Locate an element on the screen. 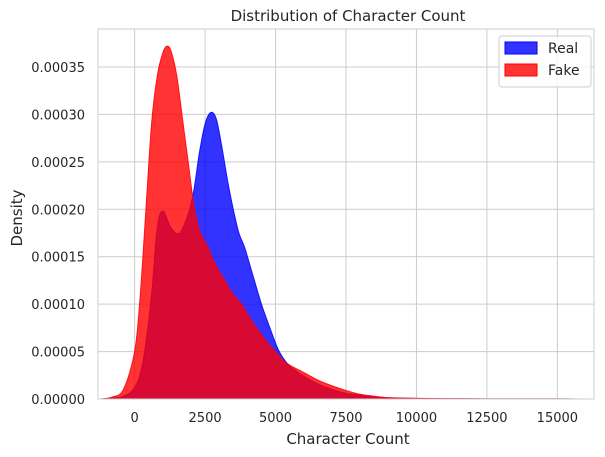 This screenshot has height=457, width=605. chart-title: Distribution of Character Count is located at coordinates (348, 16).